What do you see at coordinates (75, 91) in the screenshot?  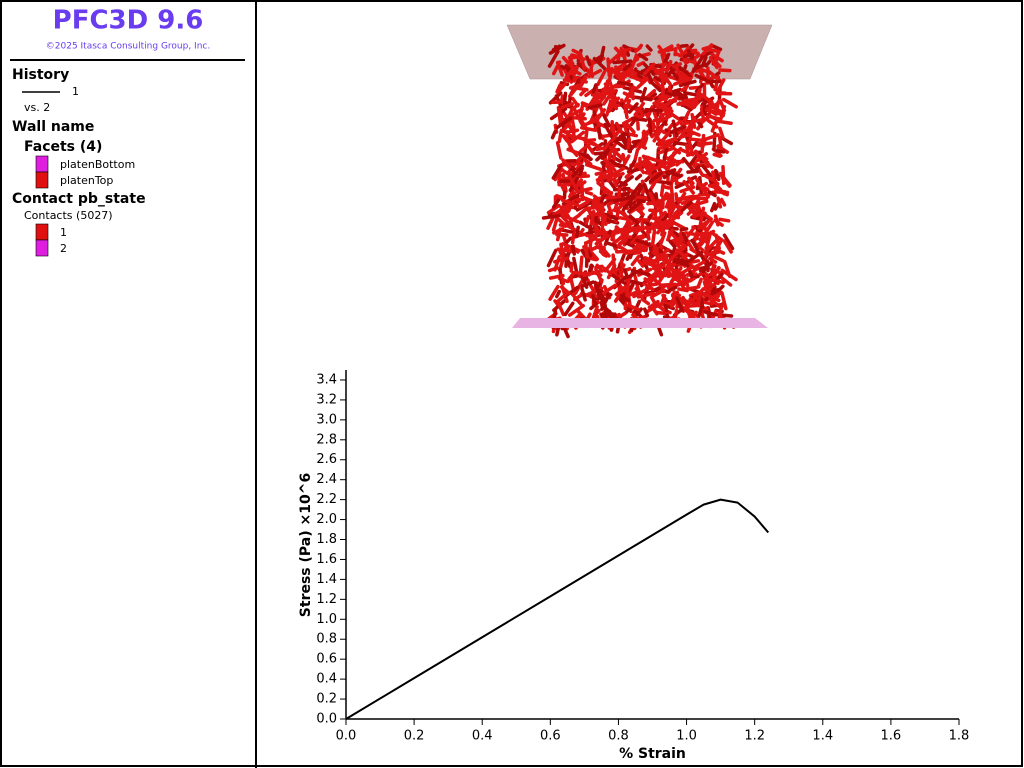 I see `history-item: 1` at bounding box center [75, 91].